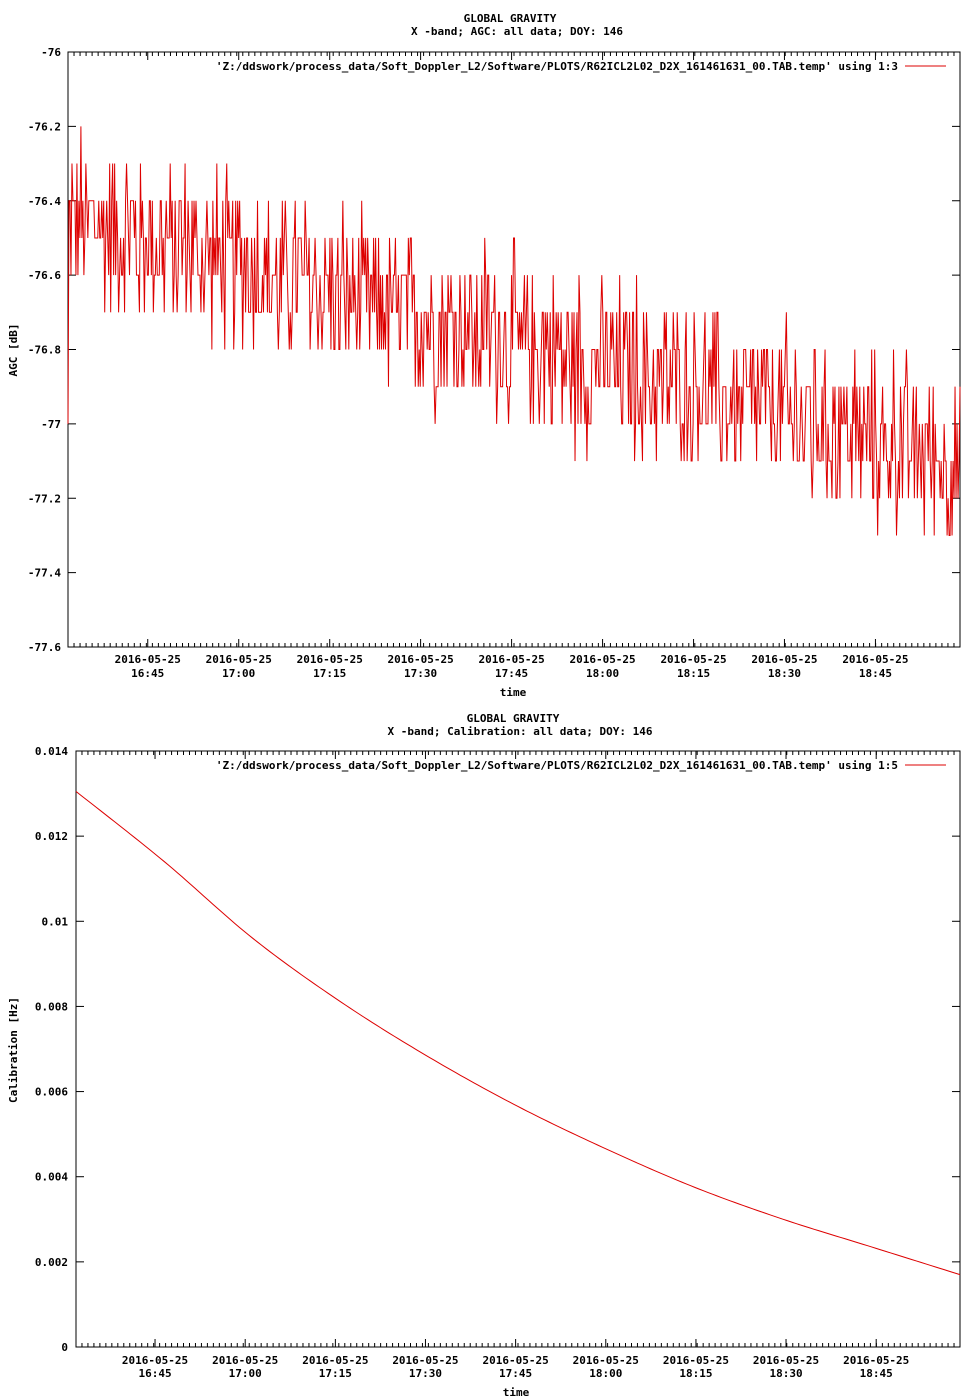  I want to click on y-tick-label: -77, so click(51, 424).